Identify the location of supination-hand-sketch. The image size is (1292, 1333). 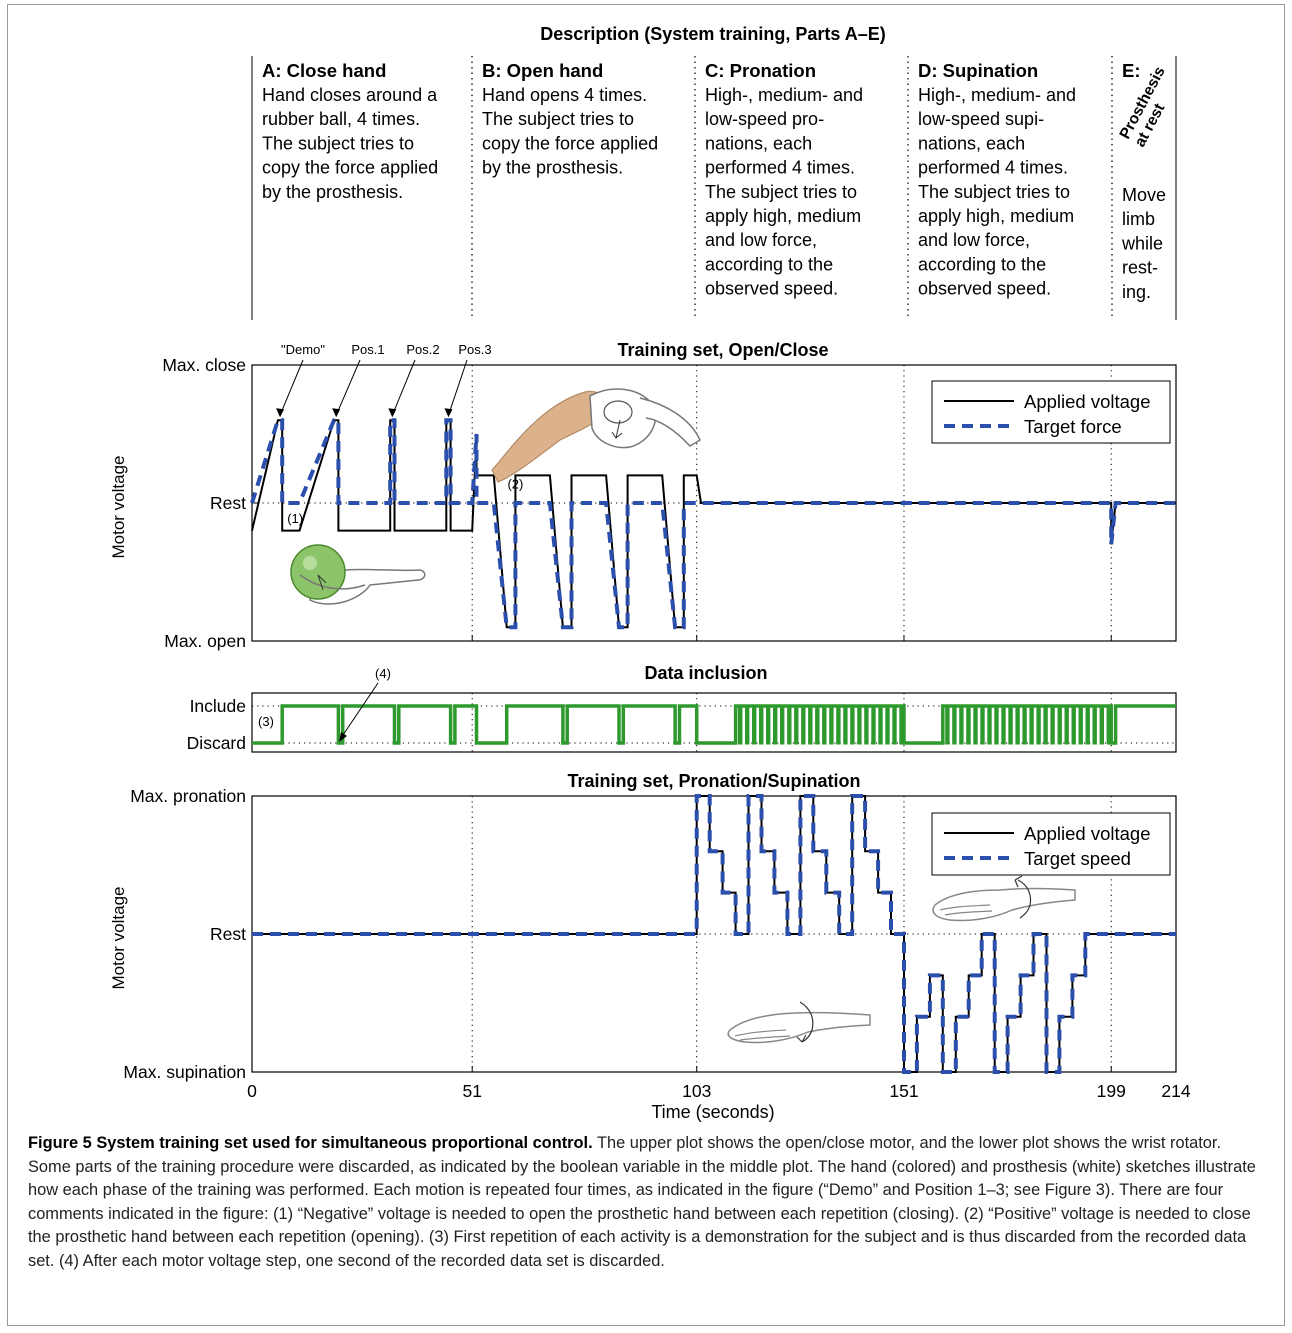
(799, 1022).